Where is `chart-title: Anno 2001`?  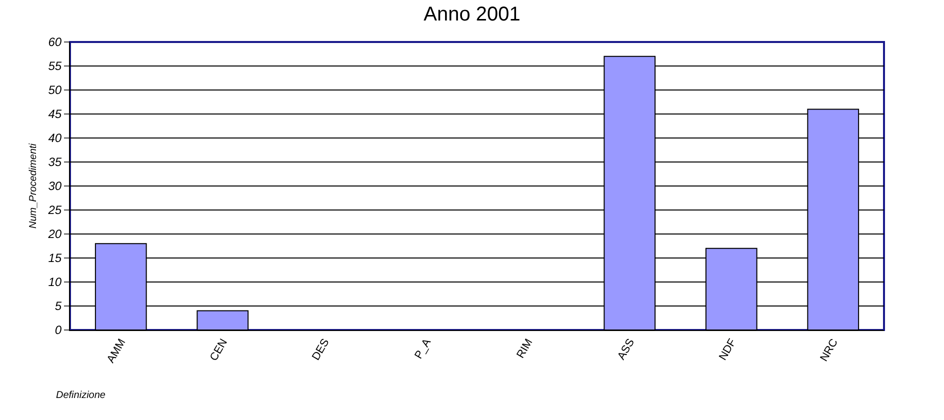
chart-title: Anno 2001 is located at coordinates (472, 14).